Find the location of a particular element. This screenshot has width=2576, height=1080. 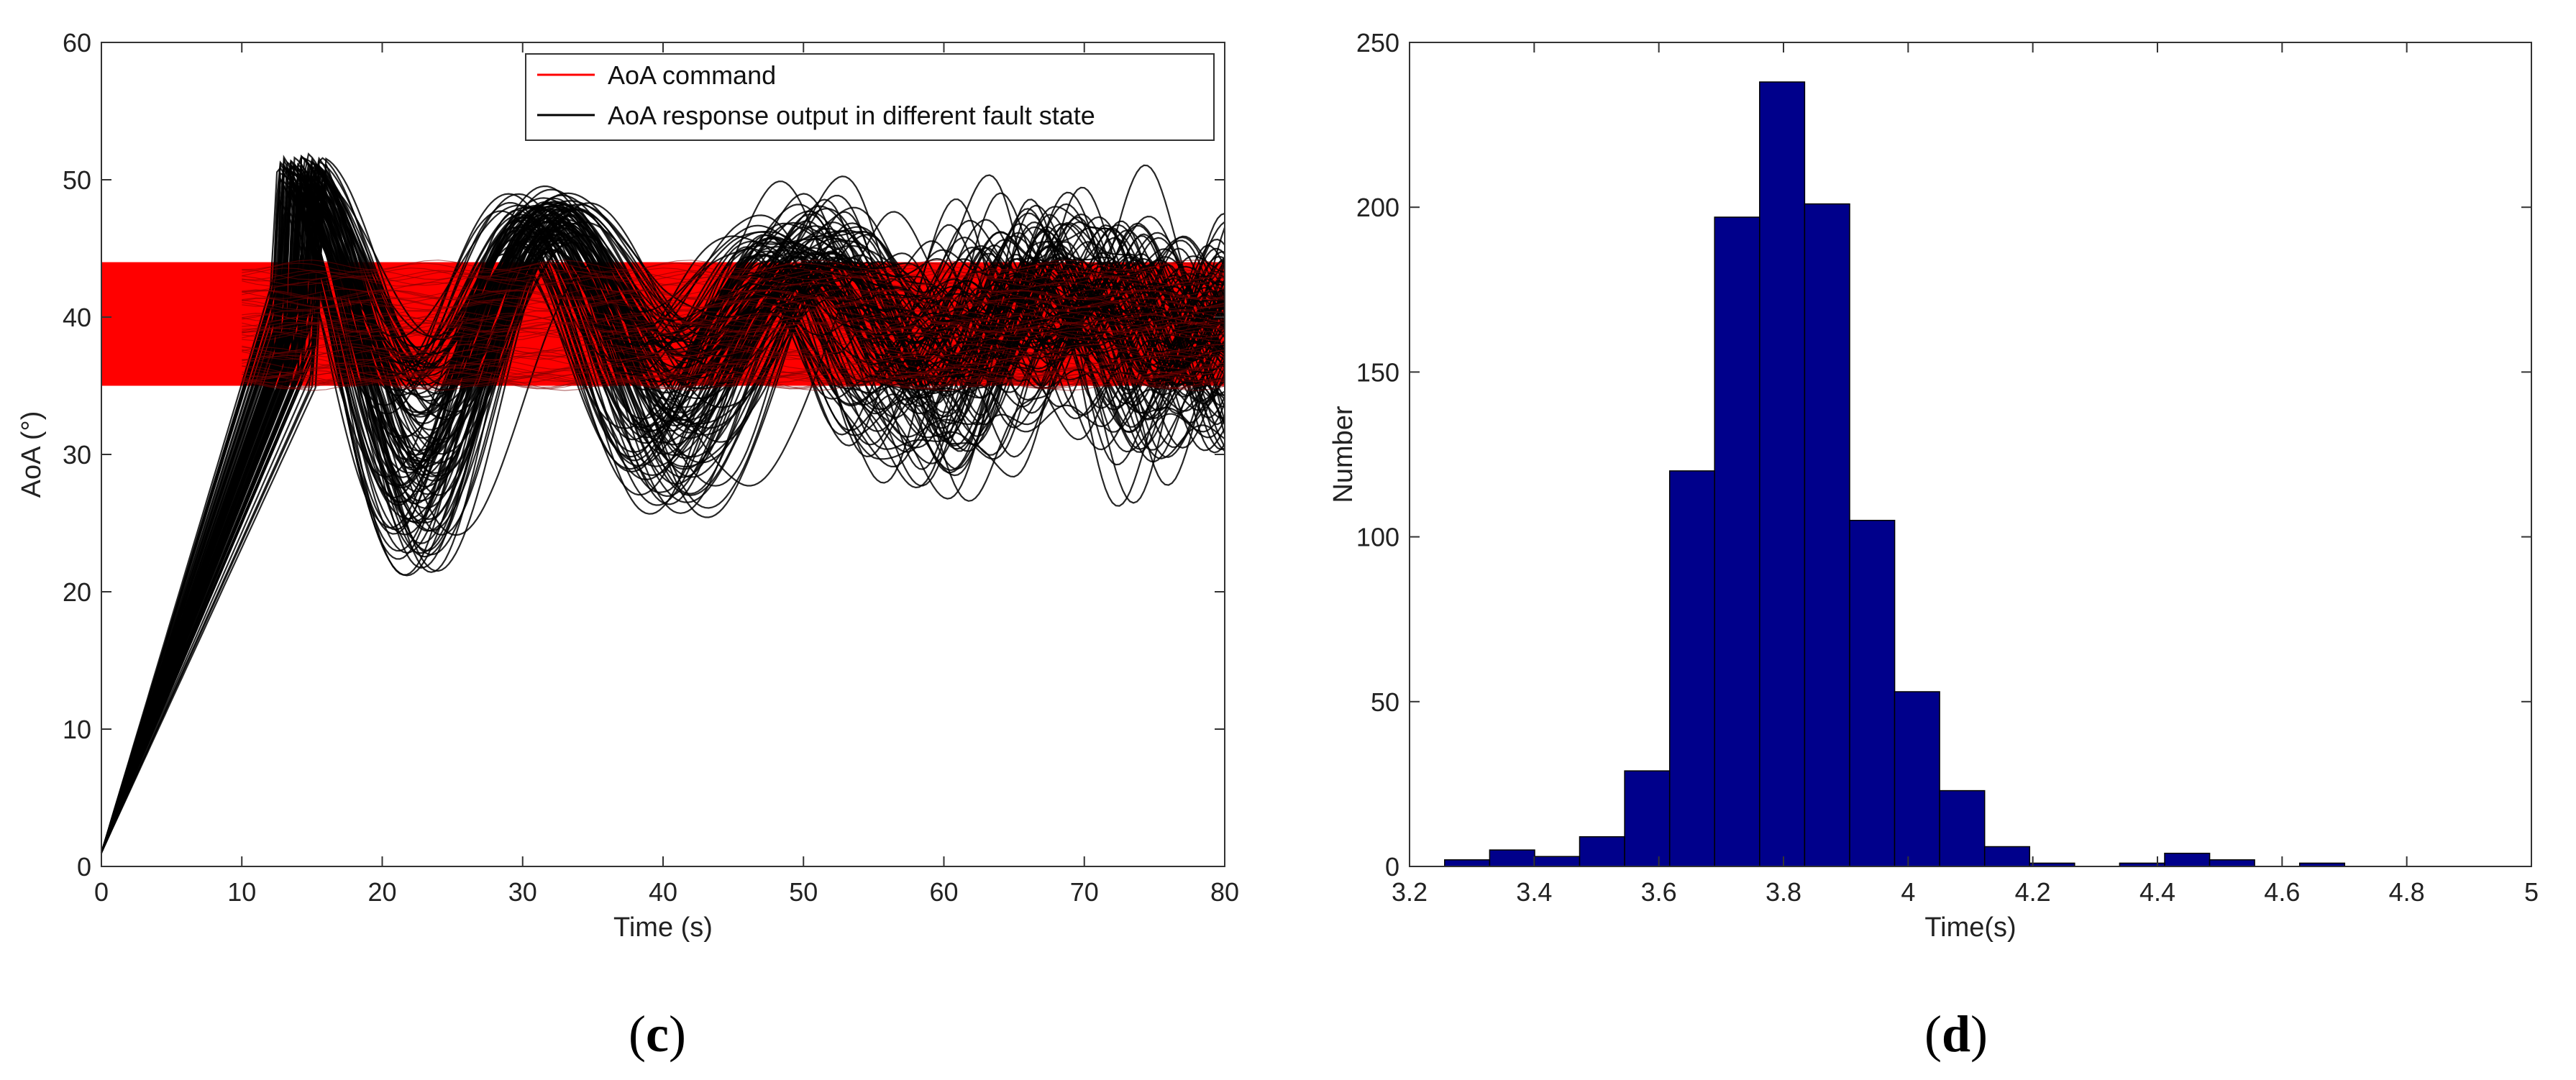

x-tick-label: 3.8 is located at coordinates (1784, 892).